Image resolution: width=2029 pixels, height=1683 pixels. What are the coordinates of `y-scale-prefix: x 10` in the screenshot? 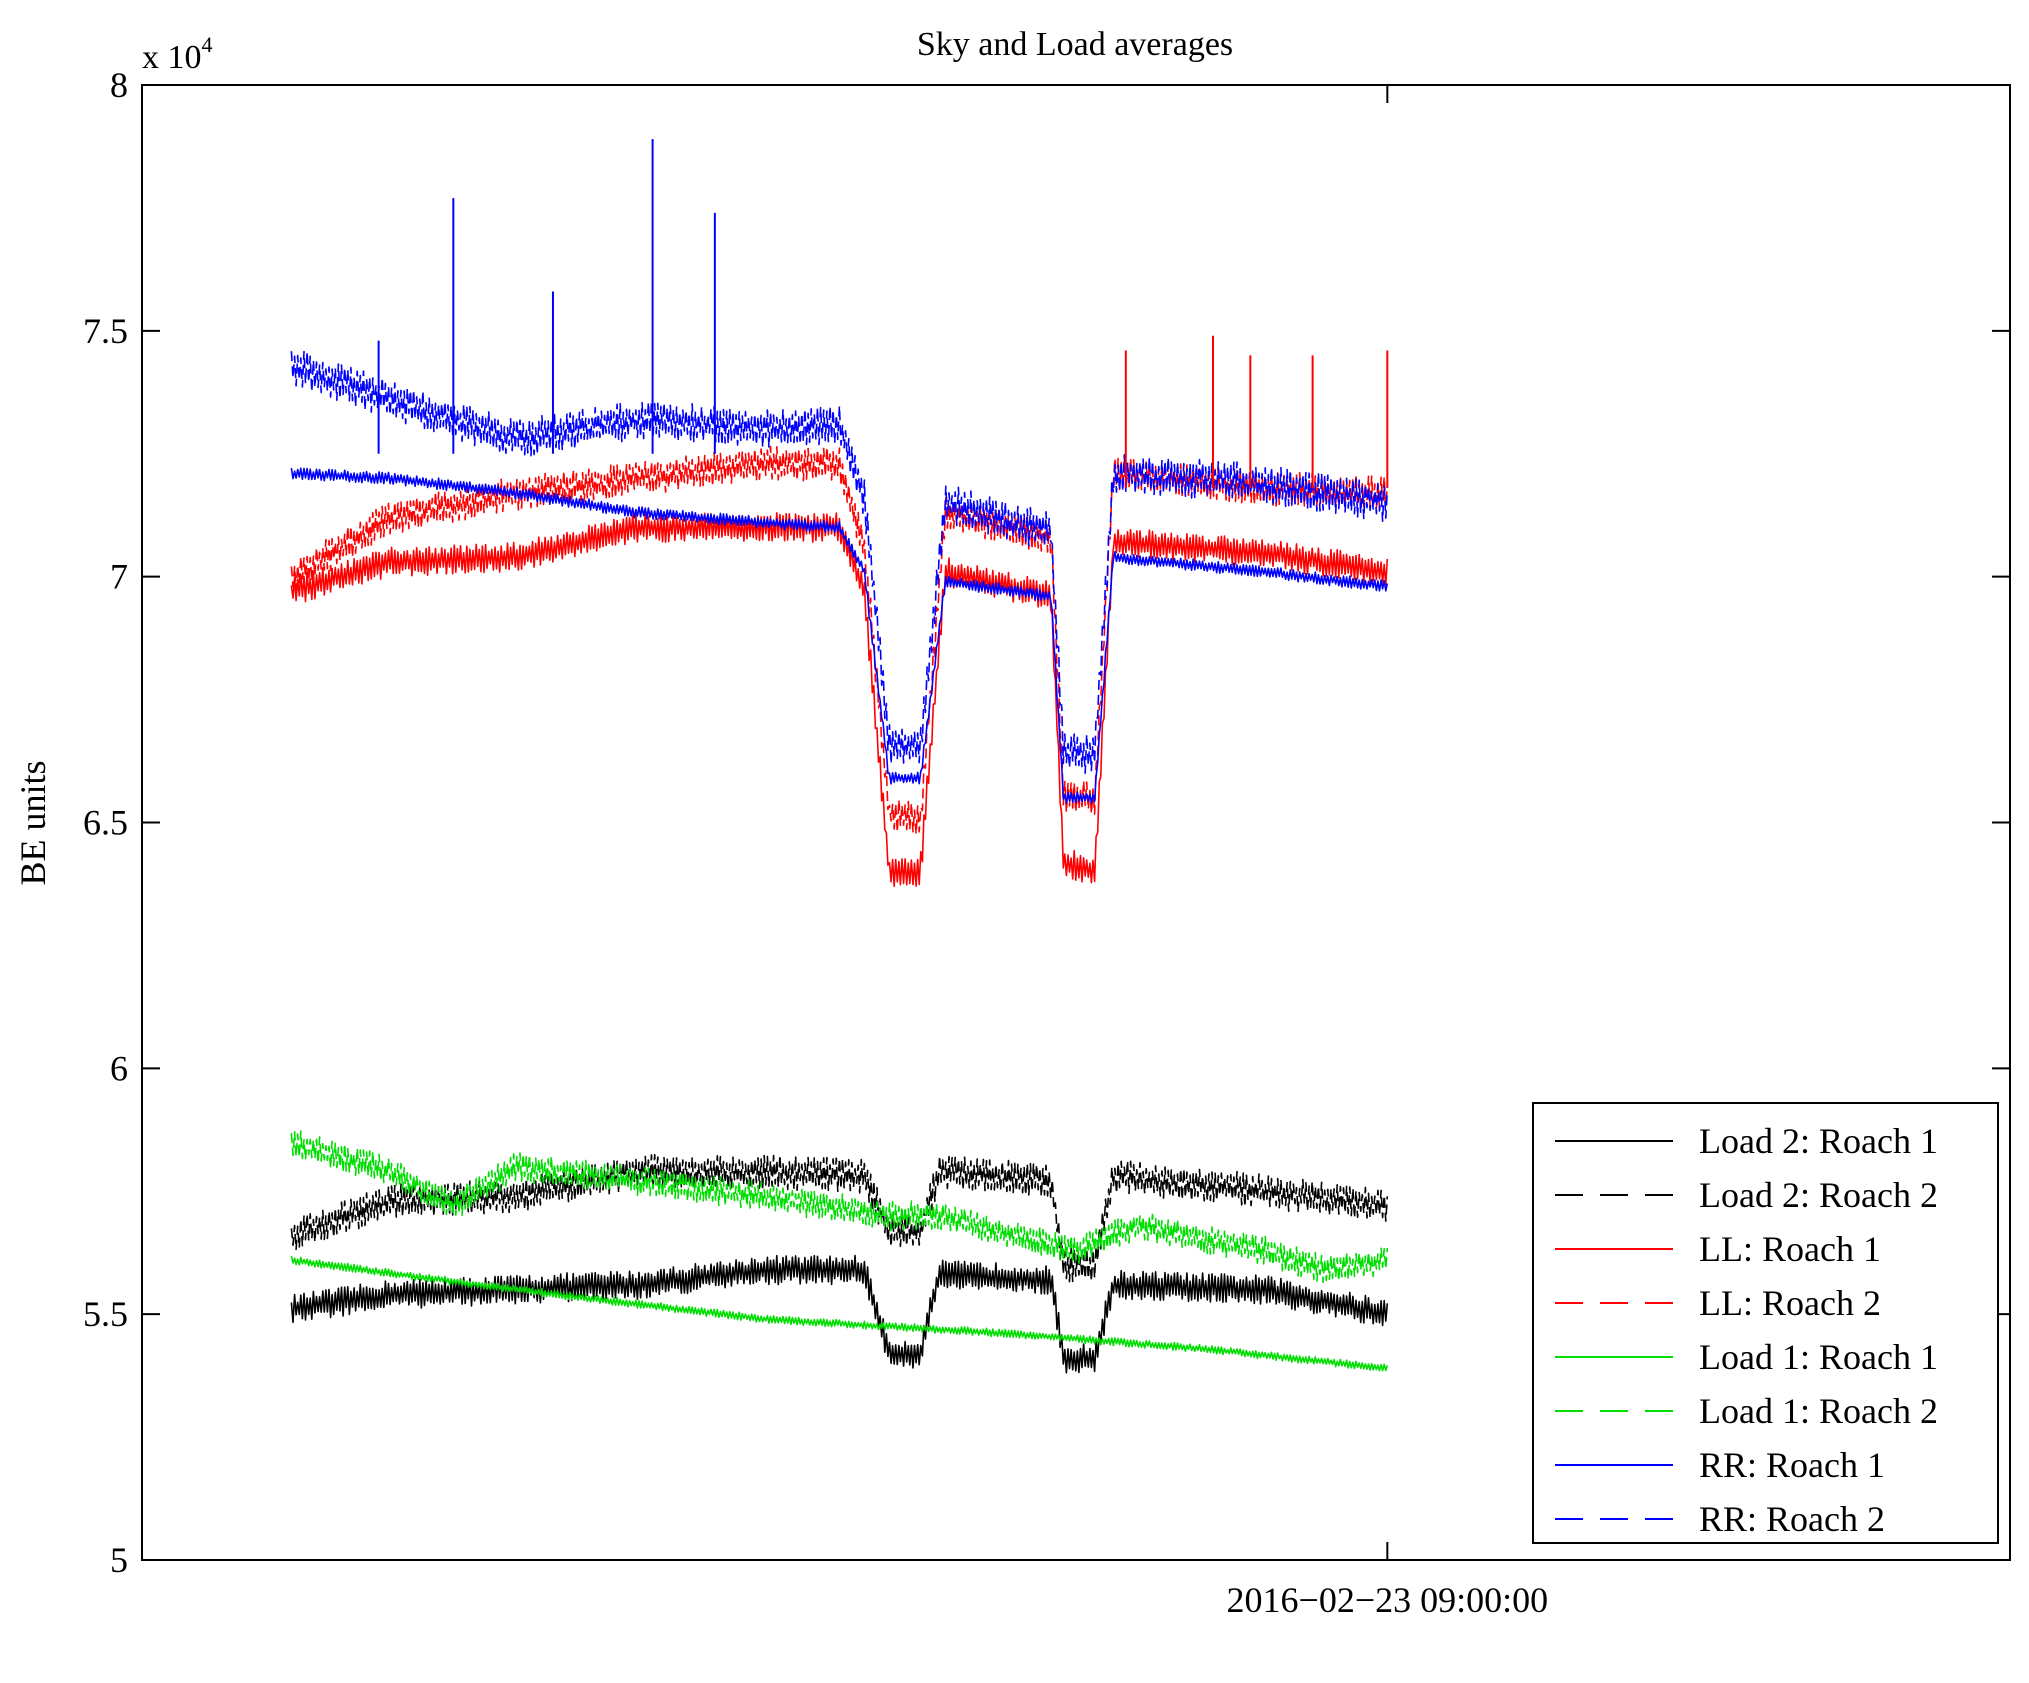 It's located at (172, 57).